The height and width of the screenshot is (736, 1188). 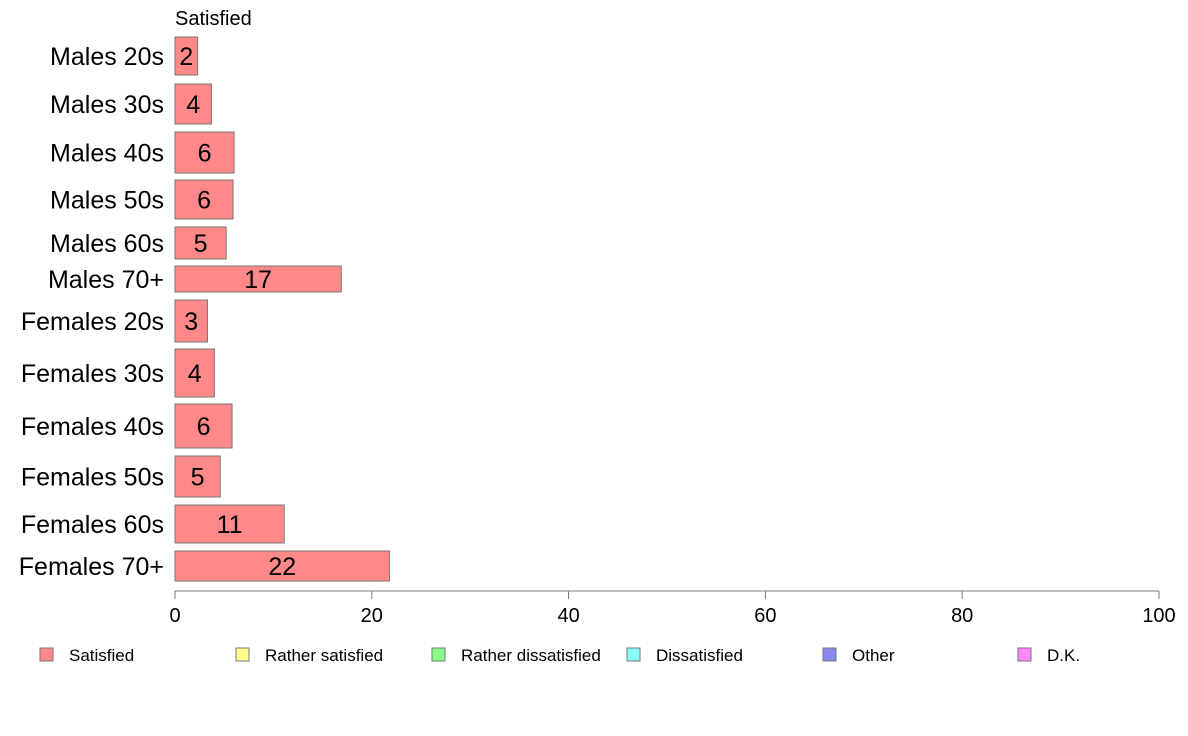 What do you see at coordinates (237, 312) in the screenshot?
I see `bar-value-labels: 2 4 6 6 5 17 3 4 6 5 11 22` at bounding box center [237, 312].